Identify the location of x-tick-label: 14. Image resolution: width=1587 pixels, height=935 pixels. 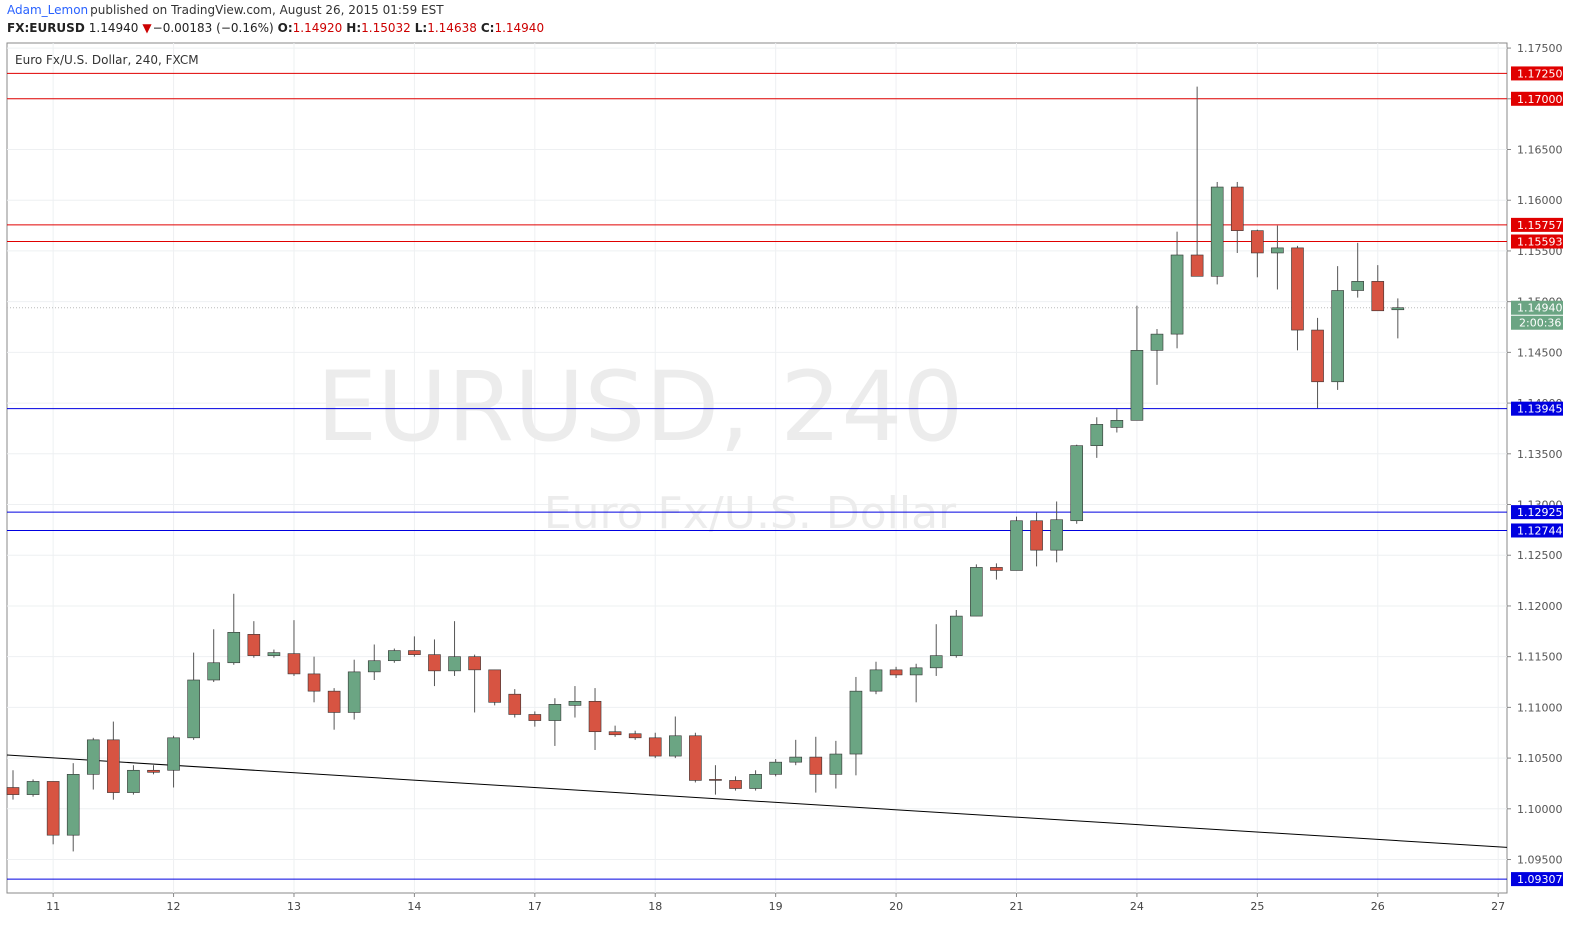
(414, 906).